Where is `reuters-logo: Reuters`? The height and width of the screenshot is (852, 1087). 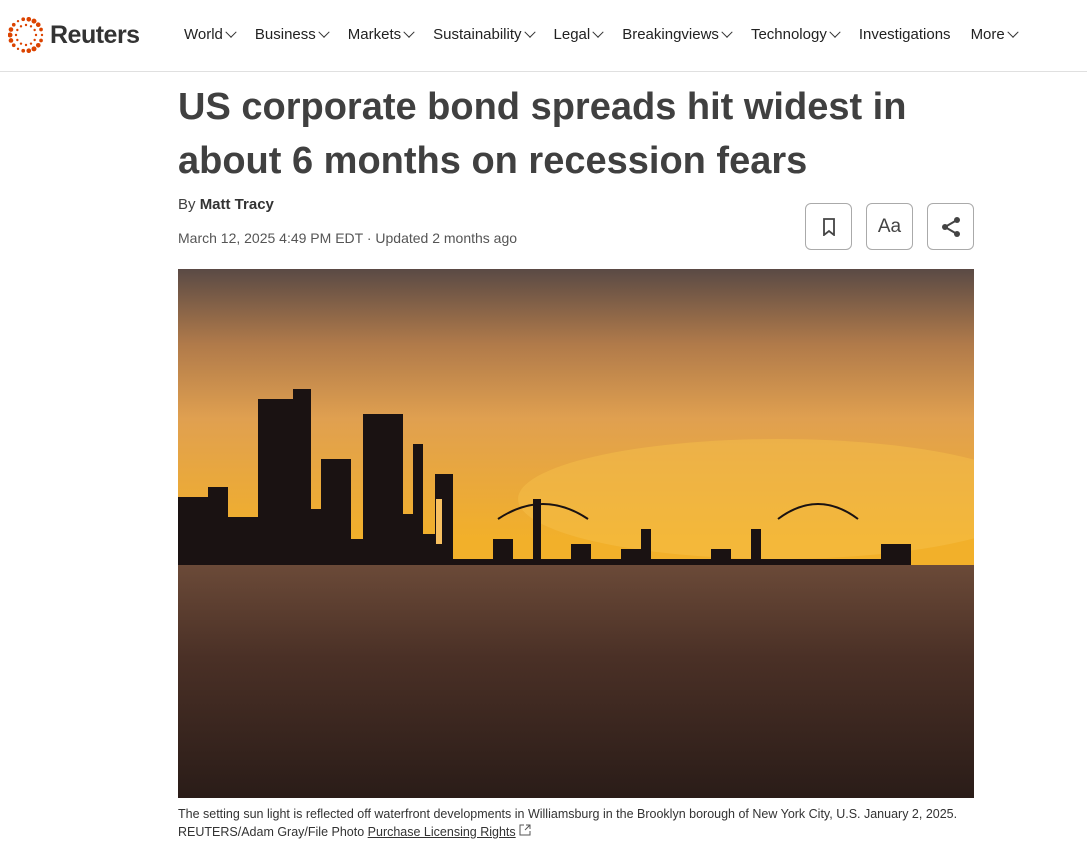 reuters-logo: Reuters is located at coordinates (74, 35).